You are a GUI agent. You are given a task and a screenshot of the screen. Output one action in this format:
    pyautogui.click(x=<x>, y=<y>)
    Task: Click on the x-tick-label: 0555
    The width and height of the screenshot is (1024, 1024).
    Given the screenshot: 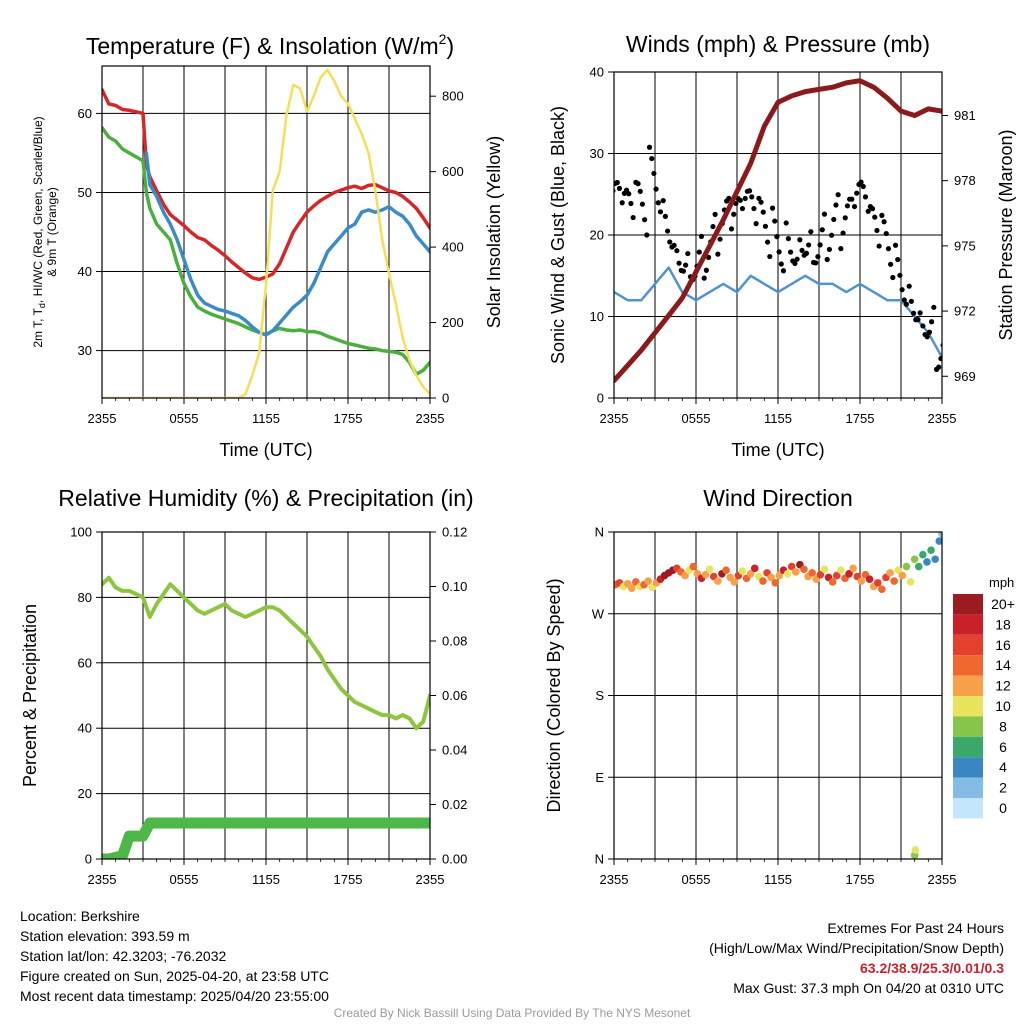 What is the action you would take?
    pyautogui.click(x=696, y=418)
    